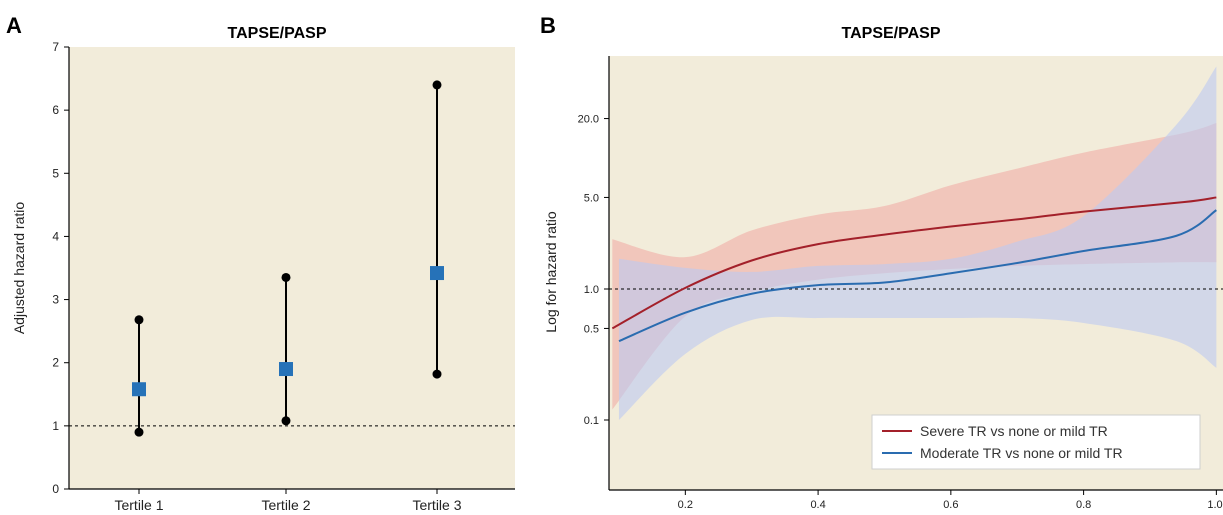 Image resolution: width=1223 pixels, height=515 pixels. What do you see at coordinates (891, 33) in the screenshot?
I see `panel-b-title: TAPSE/PASP` at bounding box center [891, 33].